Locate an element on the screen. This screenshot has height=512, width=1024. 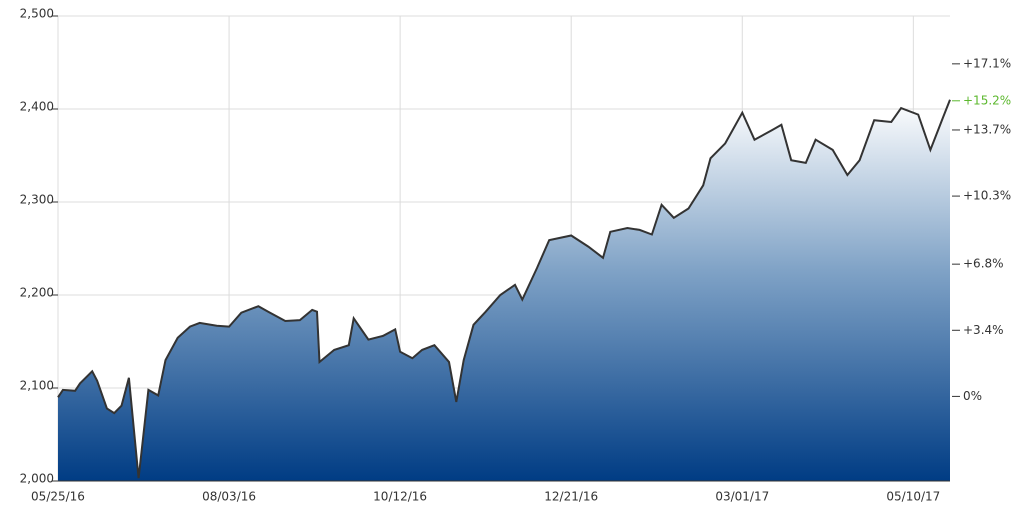
y2-tick-label: +10.3% is located at coordinates (987, 196).